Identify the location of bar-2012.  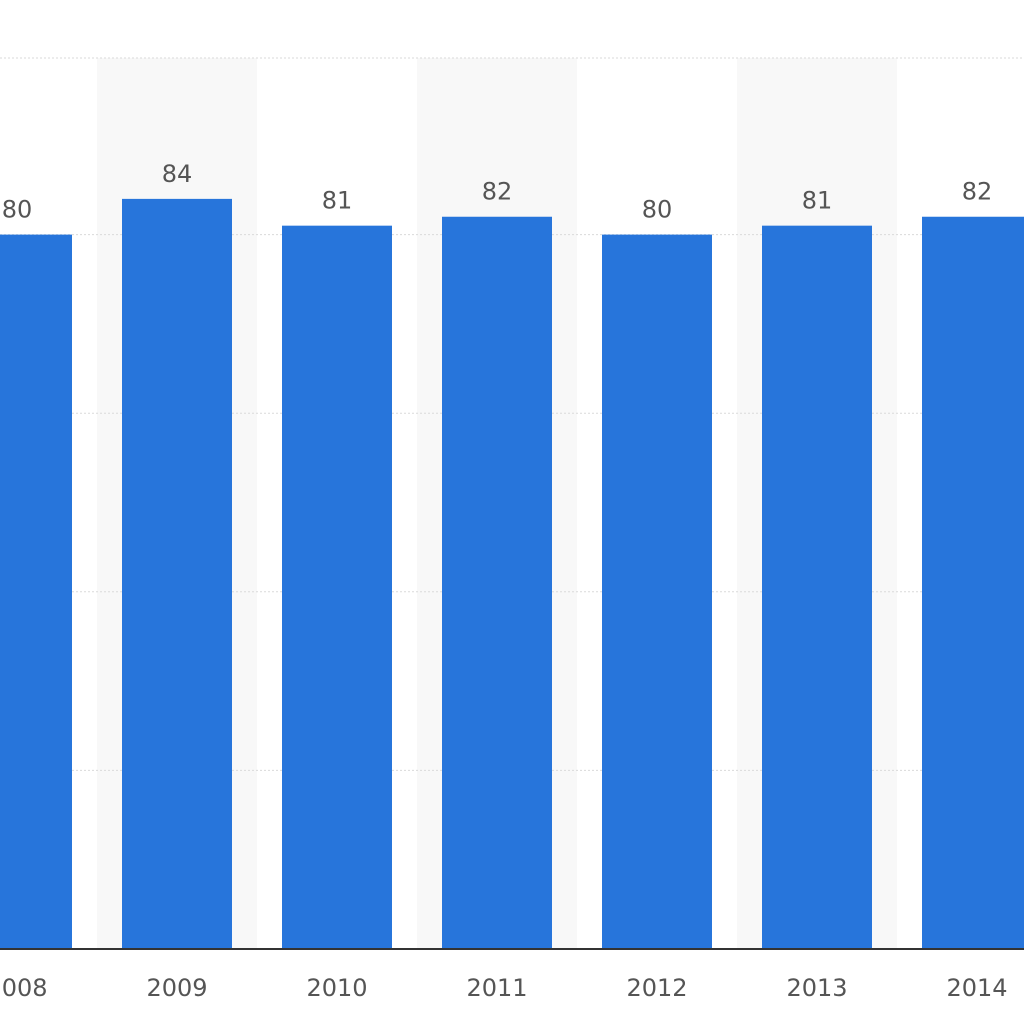
(657, 592).